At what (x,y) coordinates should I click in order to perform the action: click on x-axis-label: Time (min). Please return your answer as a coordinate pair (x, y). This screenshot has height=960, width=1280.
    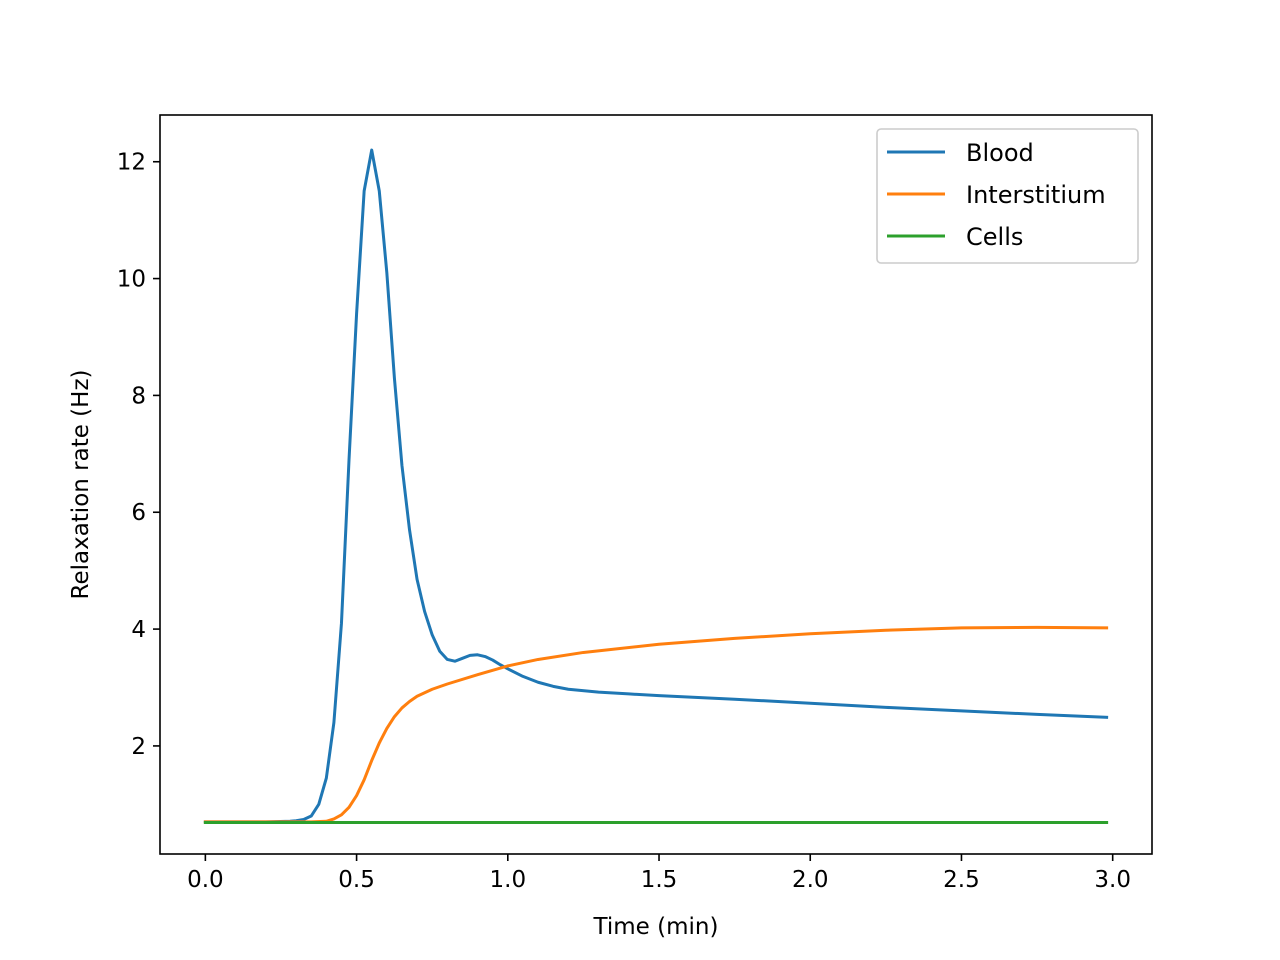
    Looking at the image, I should click on (656, 927).